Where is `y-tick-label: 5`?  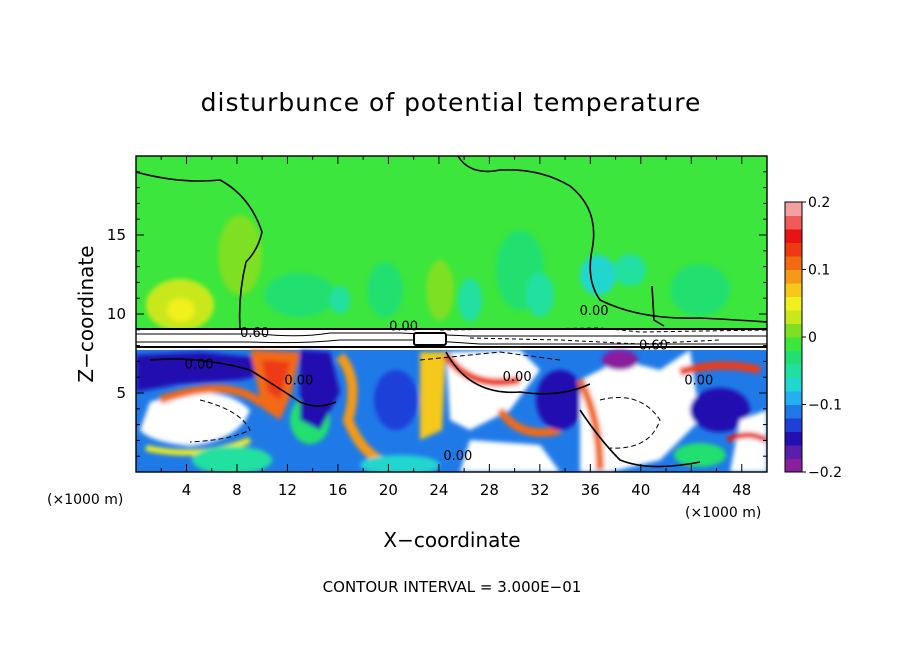 y-tick-label: 5 is located at coordinates (121, 393).